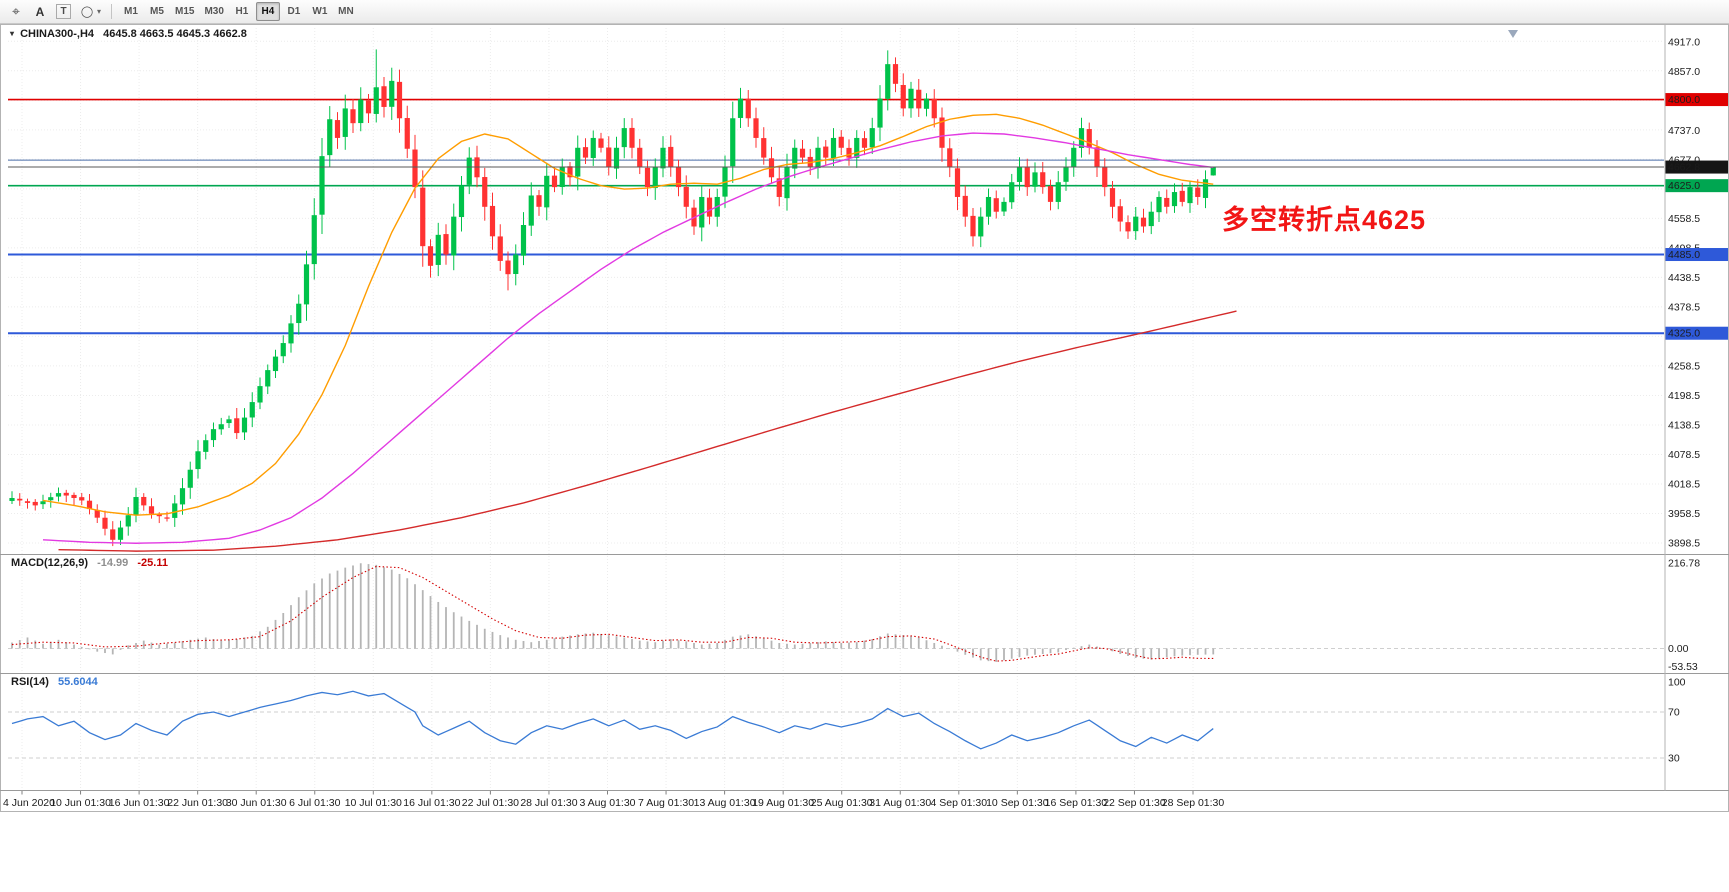  What do you see at coordinates (842, 803) in the screenshot?
I see `time-axis-label: 25 Aug 01:30` at bounding box center [842, 803].